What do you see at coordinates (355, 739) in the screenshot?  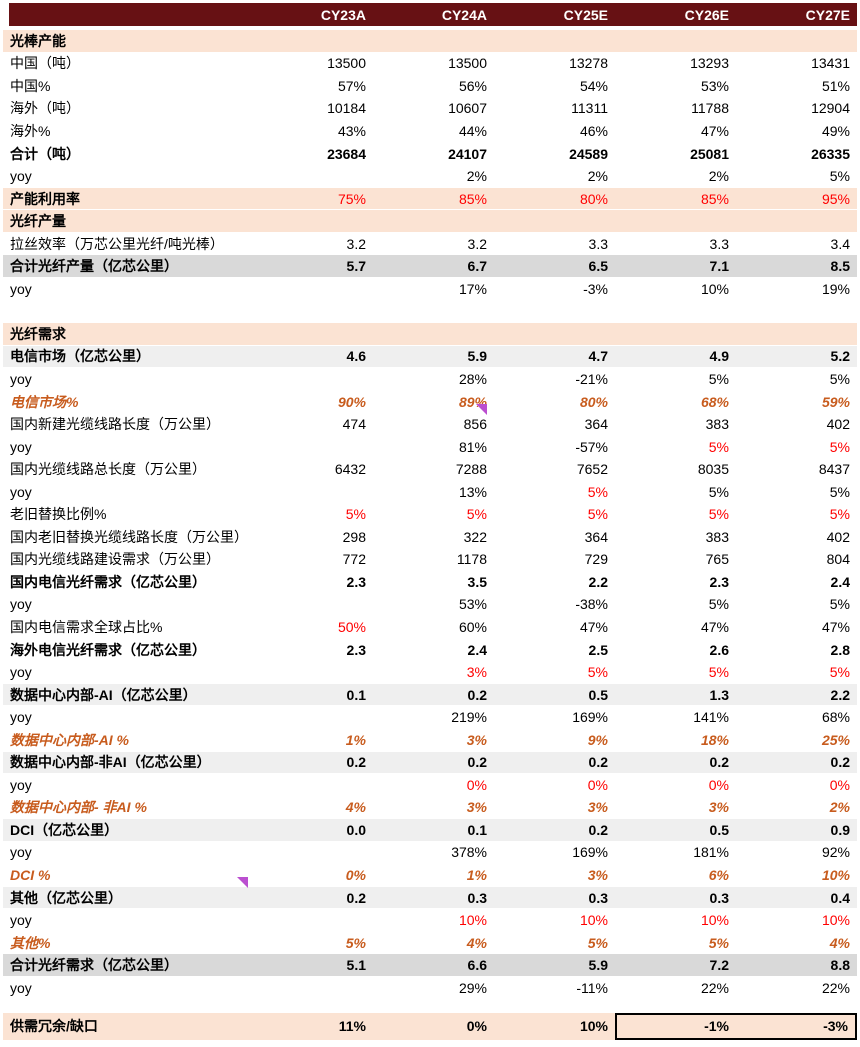 I see `table-cell: 1%` at bounding box center [355, 739].